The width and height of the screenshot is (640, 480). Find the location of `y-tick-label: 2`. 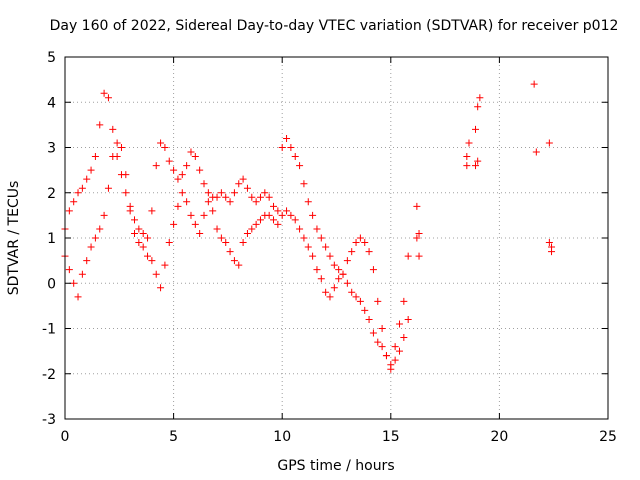

y-tick-label: 2 is located at coordinates (51, 194).